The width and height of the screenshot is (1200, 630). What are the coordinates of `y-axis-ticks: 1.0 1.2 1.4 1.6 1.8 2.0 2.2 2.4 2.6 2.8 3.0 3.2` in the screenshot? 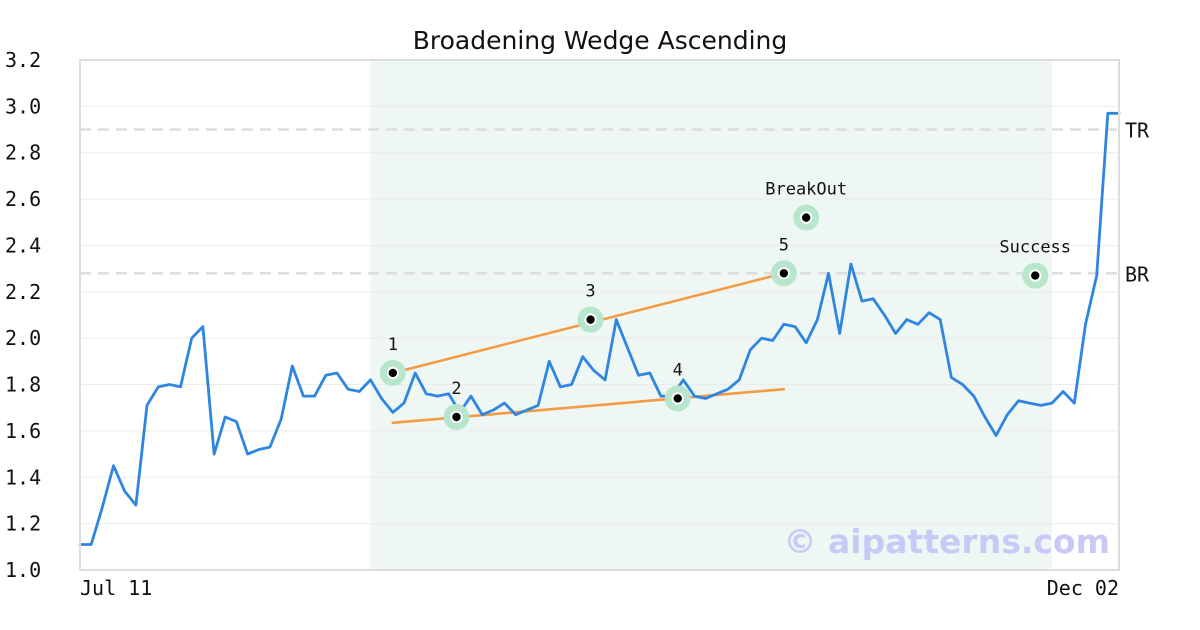 It's located at (23, 315).